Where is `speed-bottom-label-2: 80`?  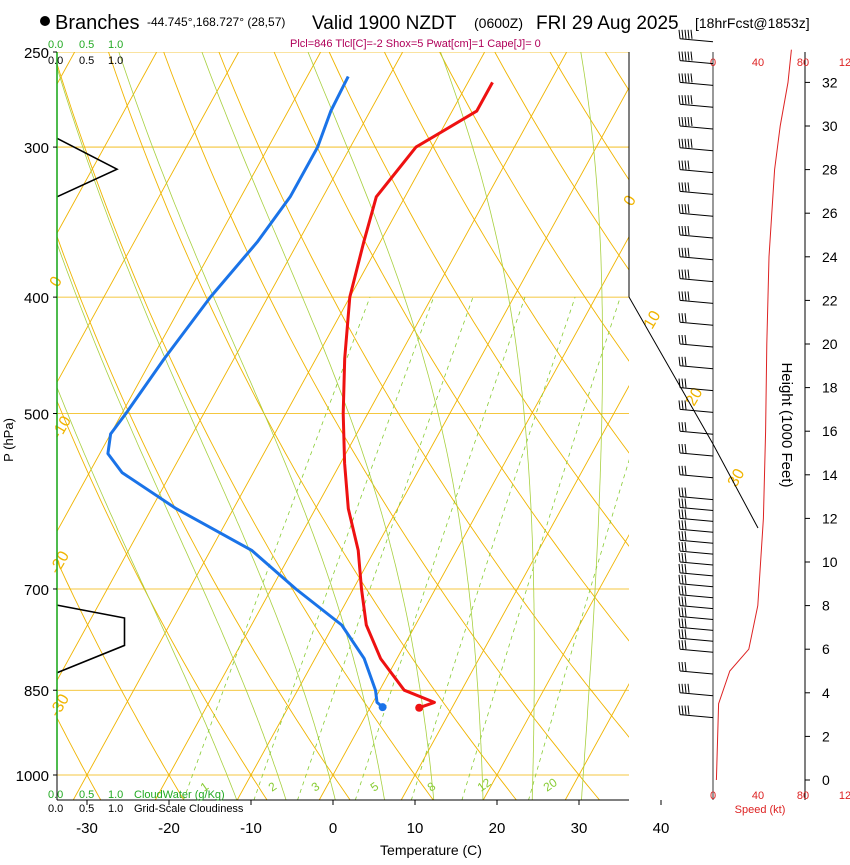
speed-bottom-label-2: 80 is located at coordinates (803, 796).